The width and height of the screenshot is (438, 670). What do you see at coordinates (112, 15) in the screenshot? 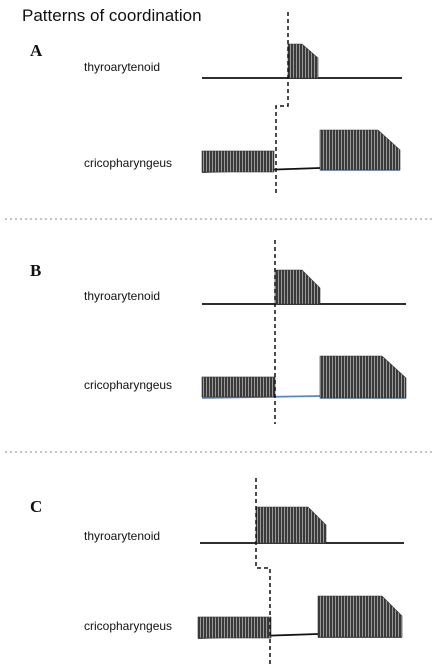
I see `figure-title: Patterns of coordination` at bounding box center [112, 15].